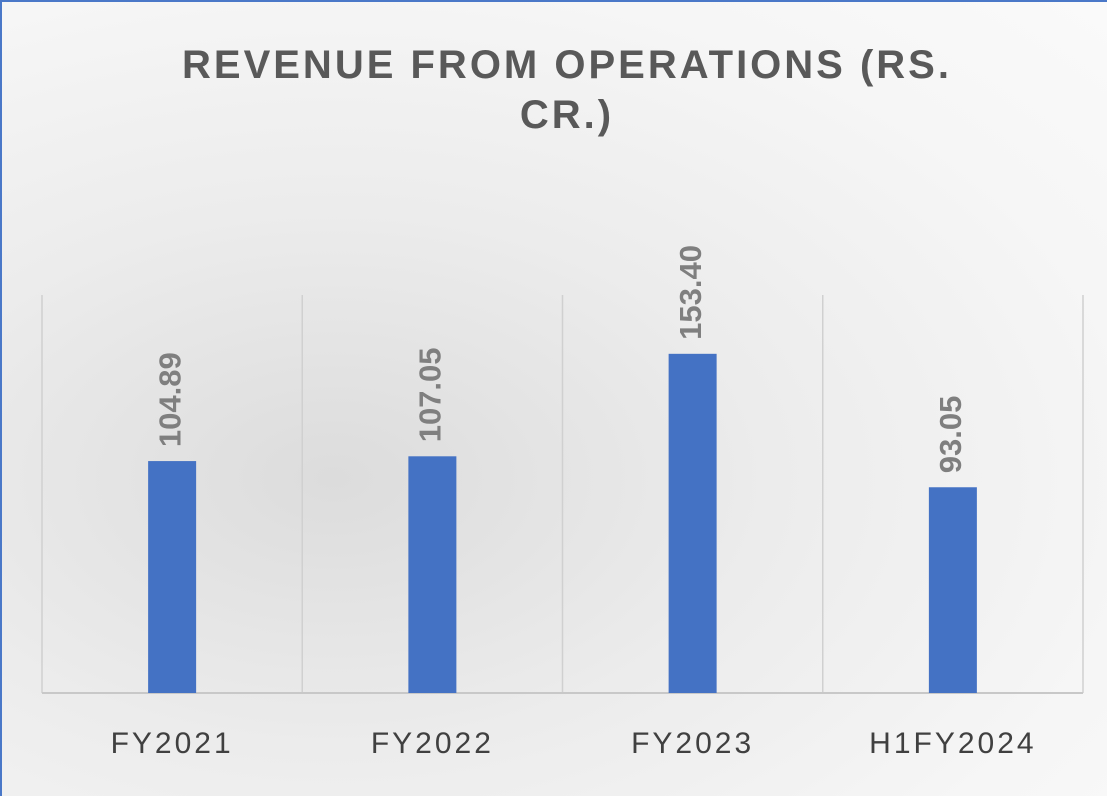 Image resolution: width=1107 pixels, height=796 pixels. I want to click on x-tick-label: FY2023, so click(692, 743).